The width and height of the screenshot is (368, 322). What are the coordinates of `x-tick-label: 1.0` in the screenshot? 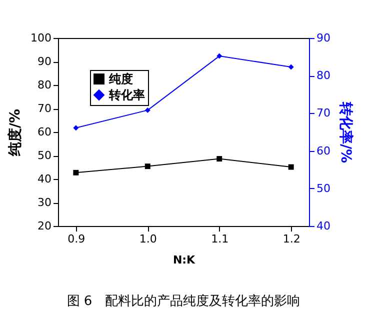 It's located at (148, 239).